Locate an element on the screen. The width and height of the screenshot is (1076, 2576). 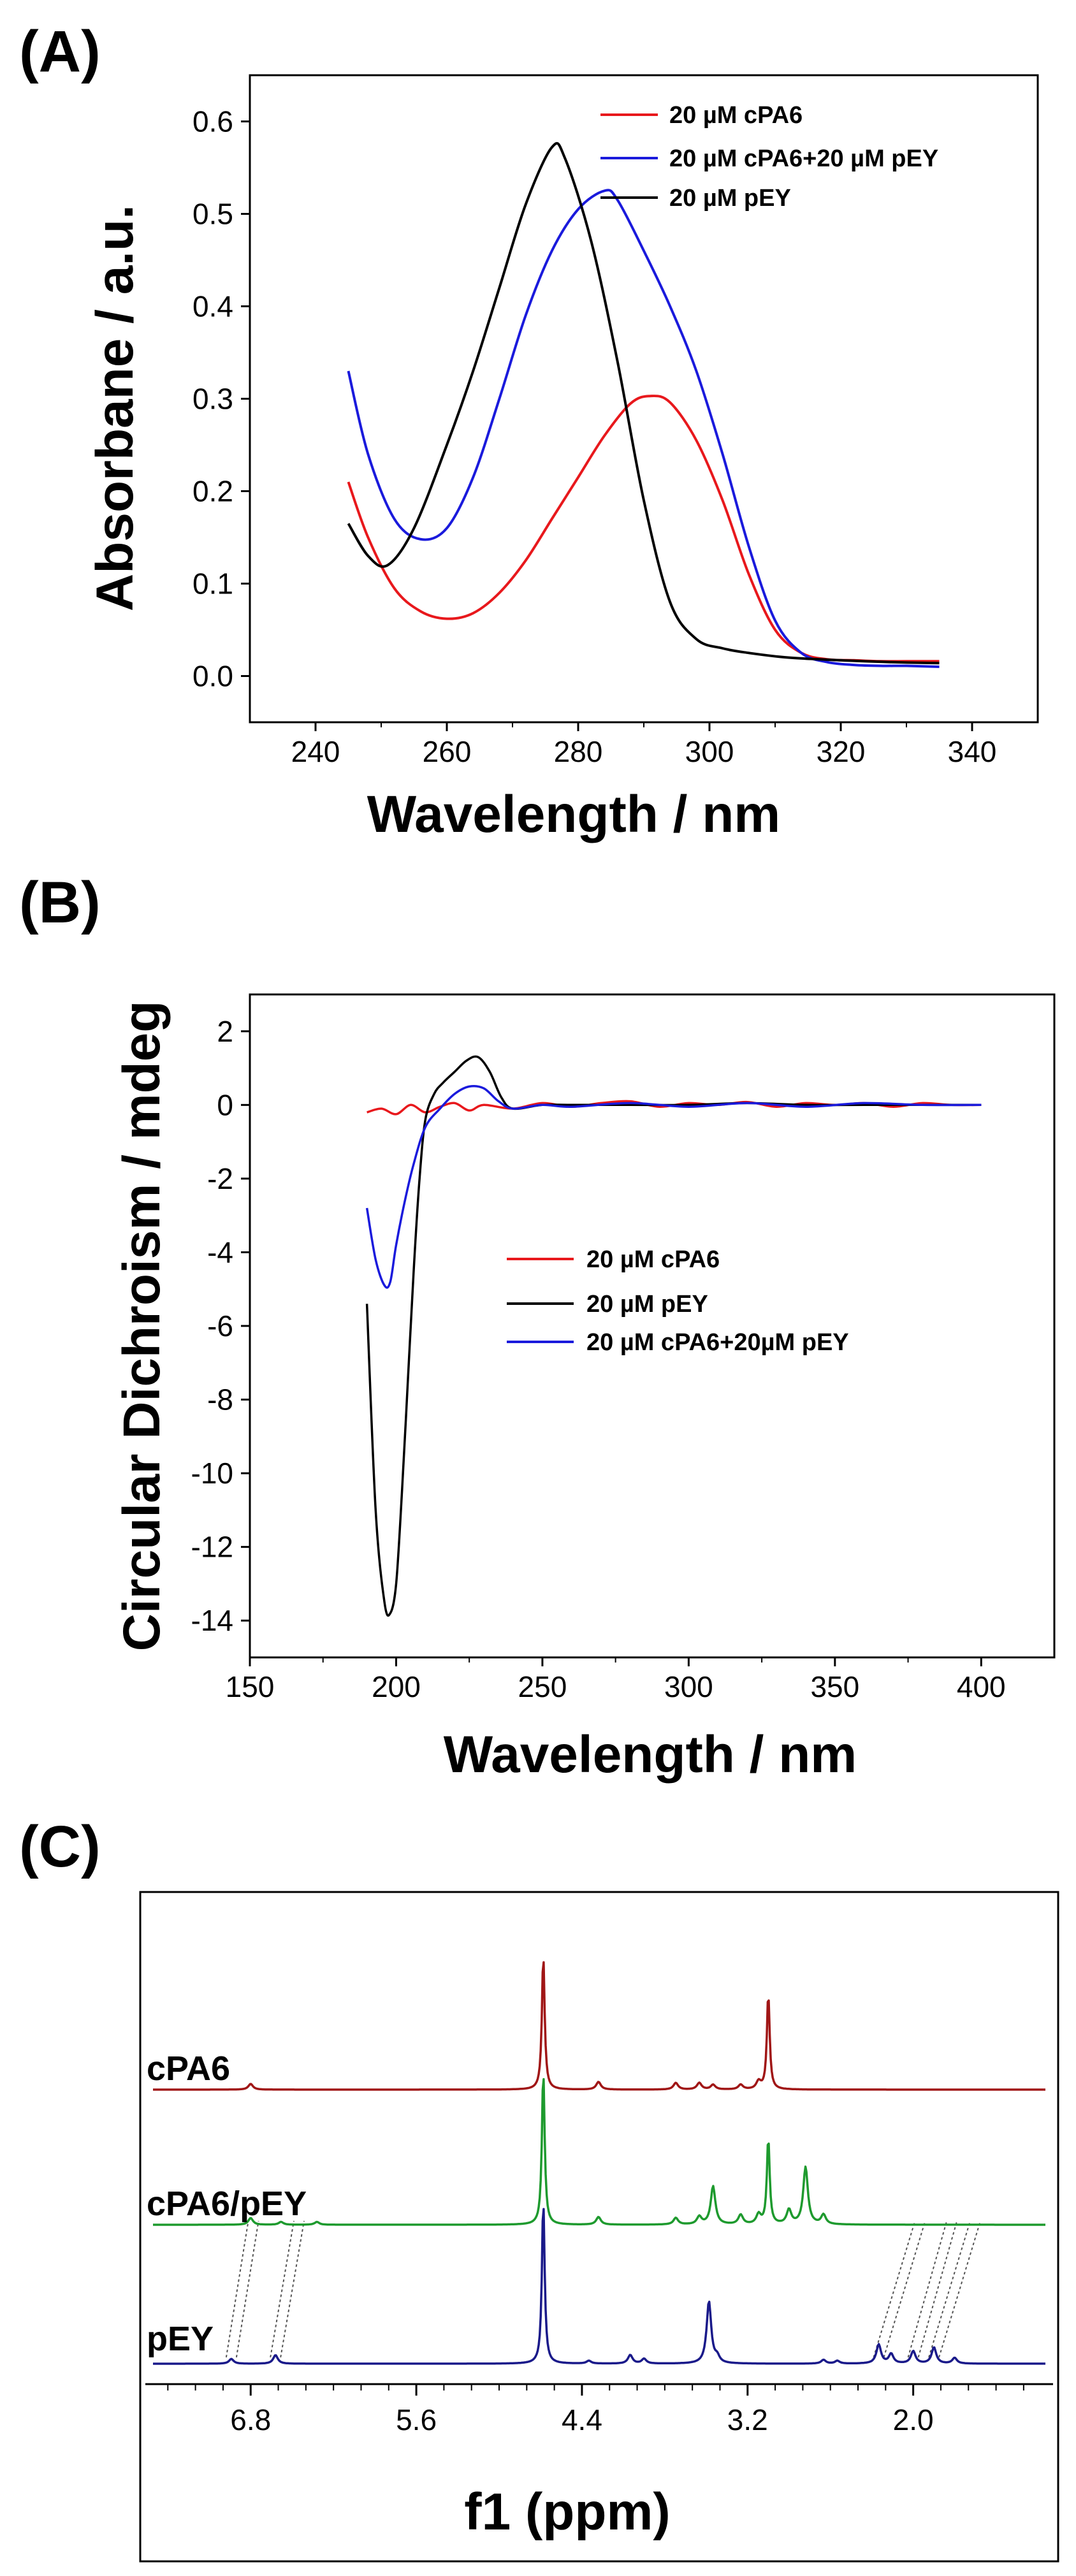
x-tick-label: 240 is located at coordinates (315, 751).